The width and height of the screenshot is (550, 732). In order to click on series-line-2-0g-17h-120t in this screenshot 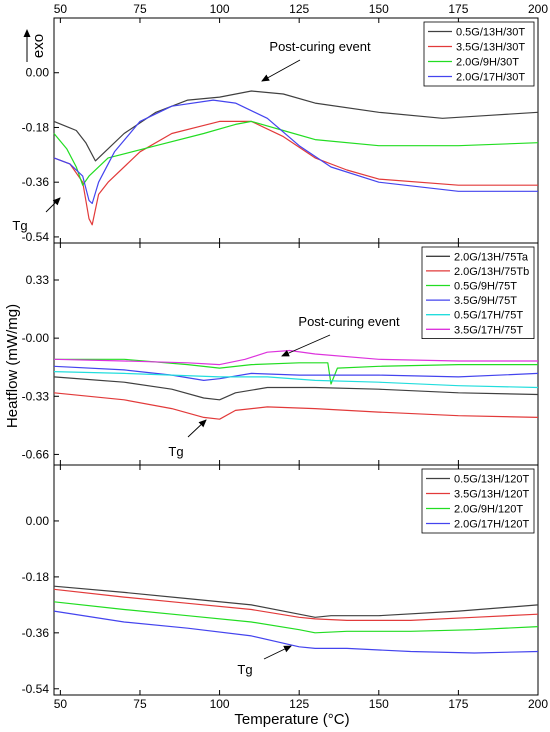, I will do `click(296, 632)`.